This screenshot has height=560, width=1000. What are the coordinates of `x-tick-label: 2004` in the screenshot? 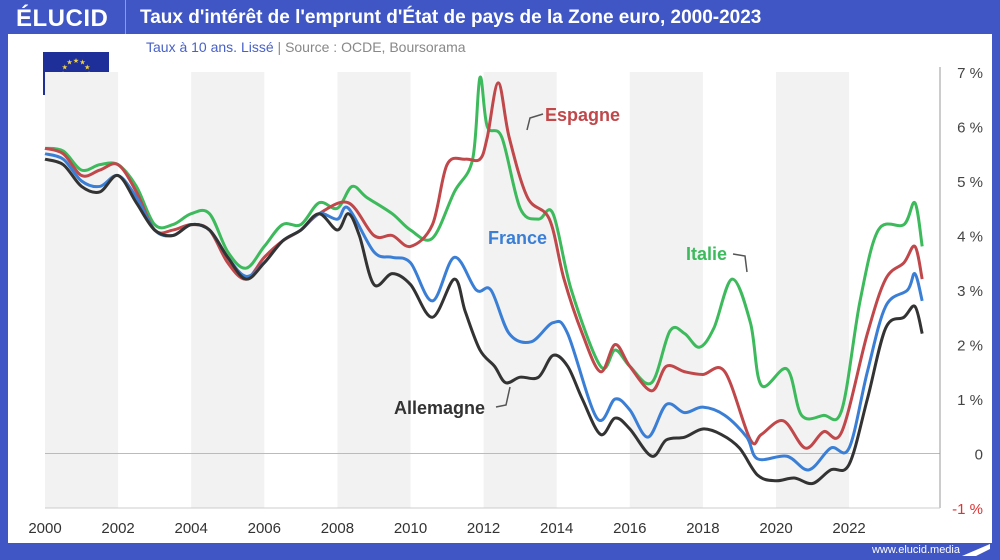 It's located at (191, 528).